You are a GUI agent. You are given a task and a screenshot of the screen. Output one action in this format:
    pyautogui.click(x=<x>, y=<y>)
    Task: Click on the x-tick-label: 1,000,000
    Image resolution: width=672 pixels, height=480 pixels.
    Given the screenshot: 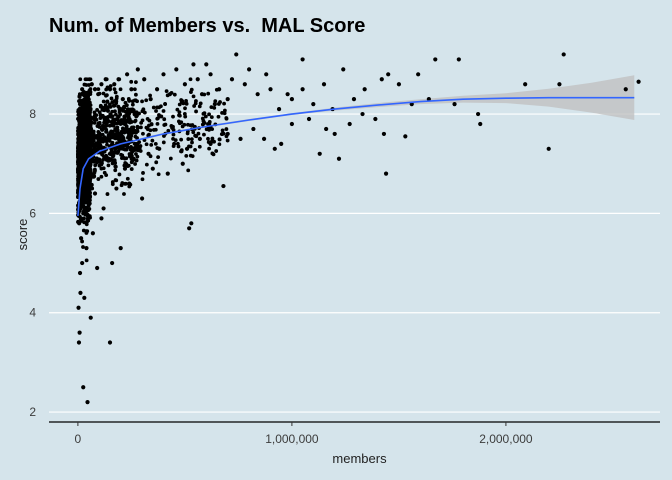 What is the action you would take?
    pyautogui.click(x=292, y=439)
    